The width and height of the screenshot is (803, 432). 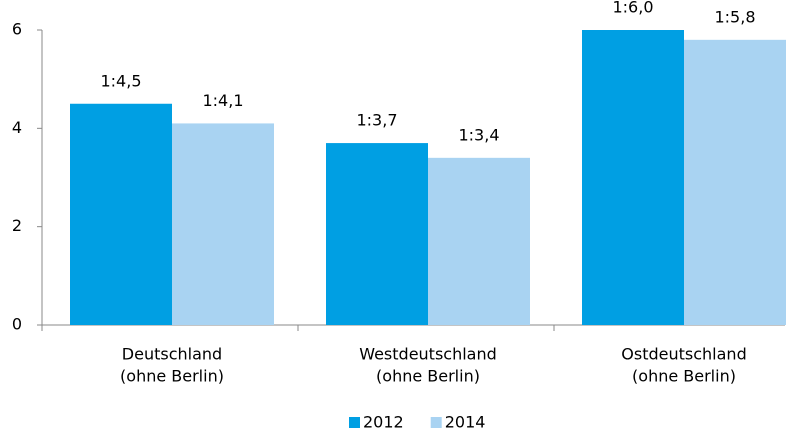 I want to click on value-label: 1:4,5, so click(x=120, y=80).